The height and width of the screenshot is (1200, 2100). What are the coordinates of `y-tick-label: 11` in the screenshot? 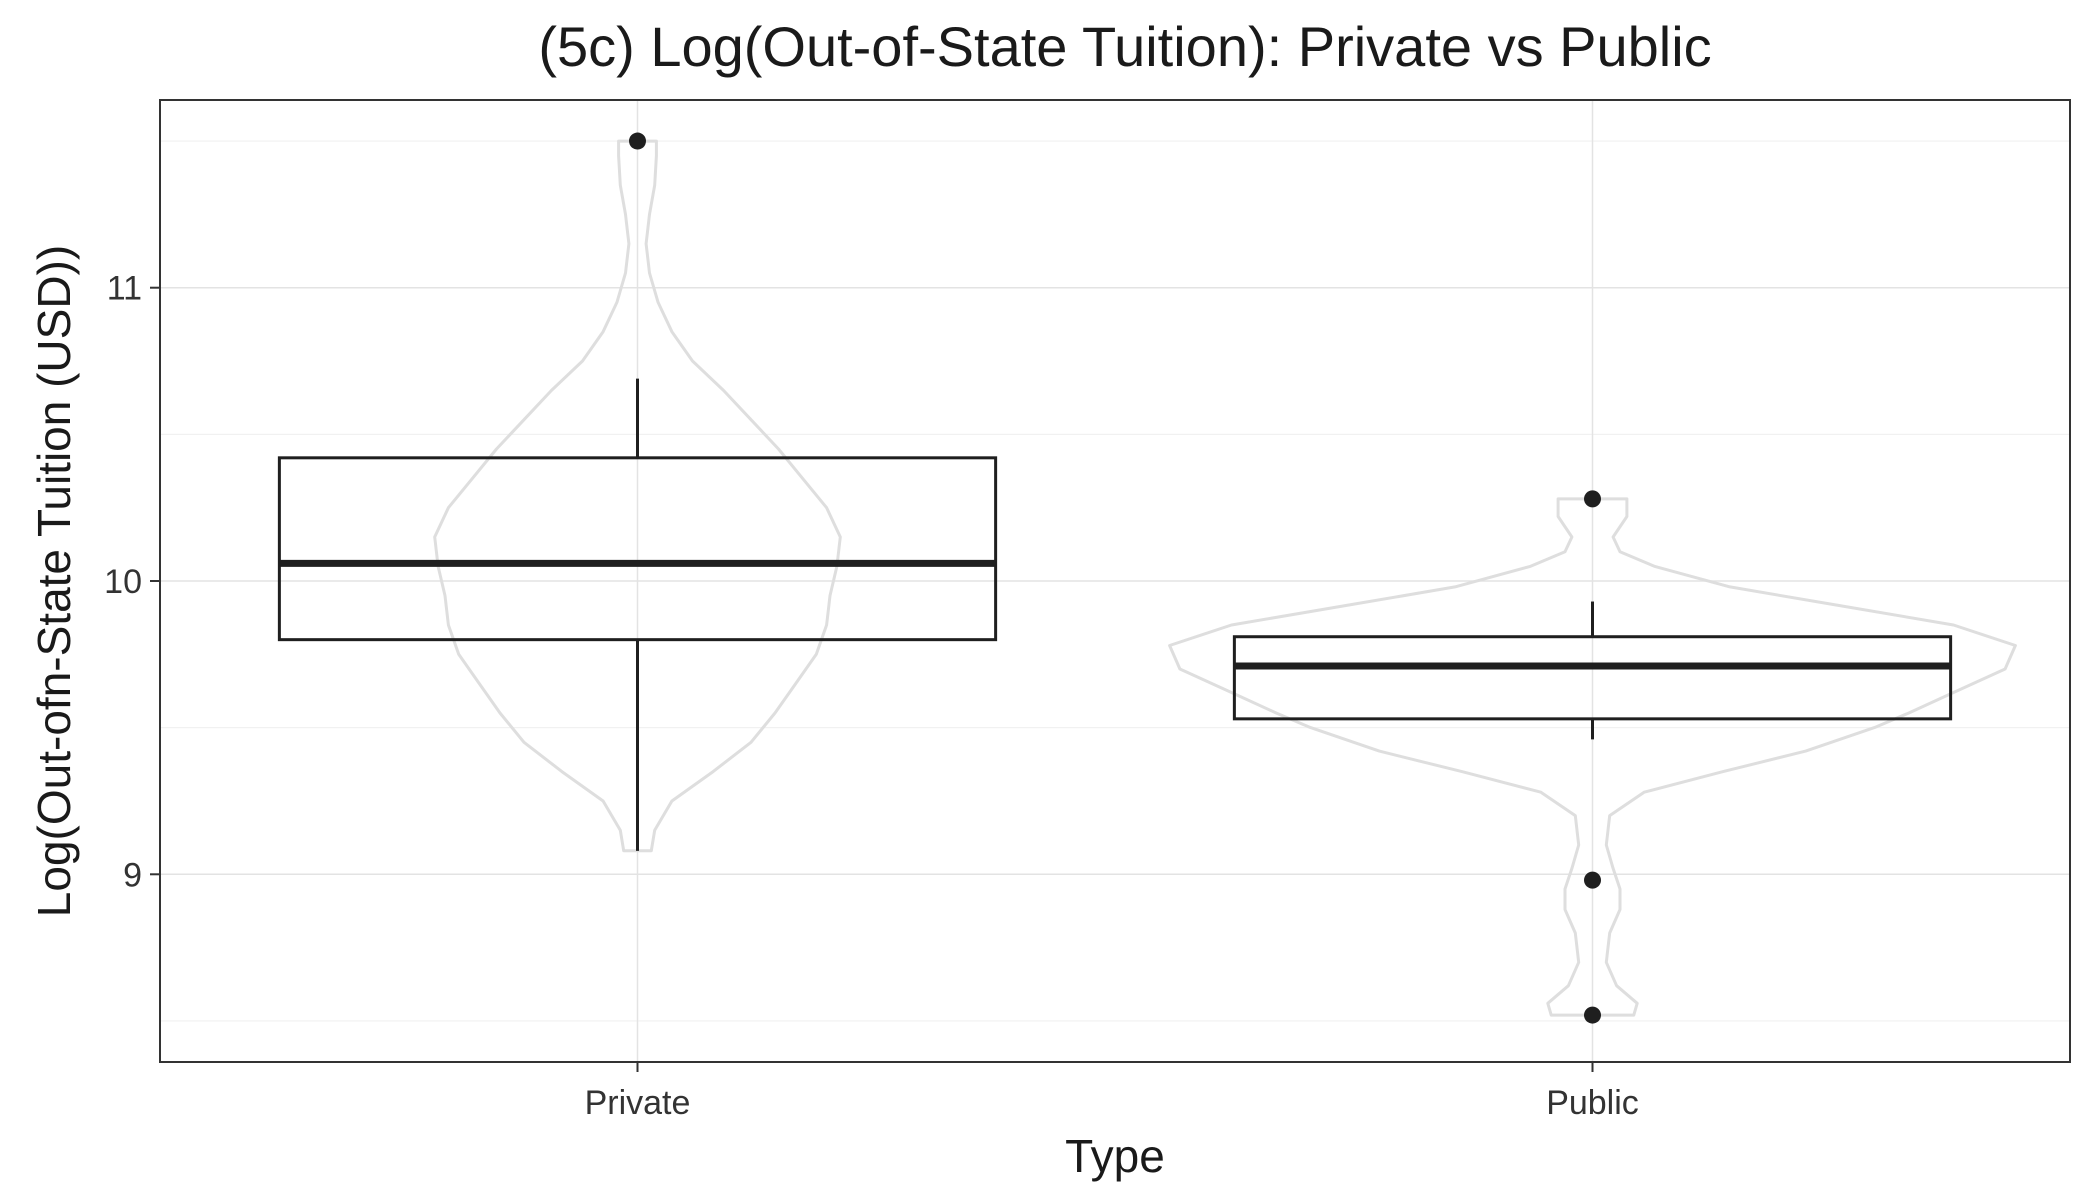 It's located at (124, 289).